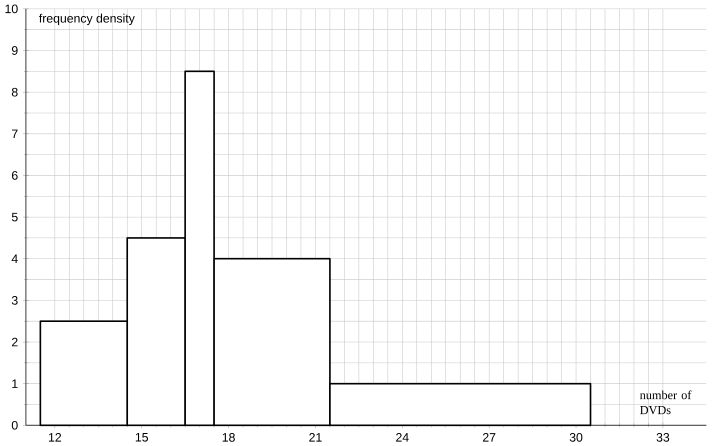 Image resolution: width=715 pixels, height=446 pixels. Describe the element at coordinates (666, 402) in the screenshot. I see `x-axis-title: number of DVDs` at that location.